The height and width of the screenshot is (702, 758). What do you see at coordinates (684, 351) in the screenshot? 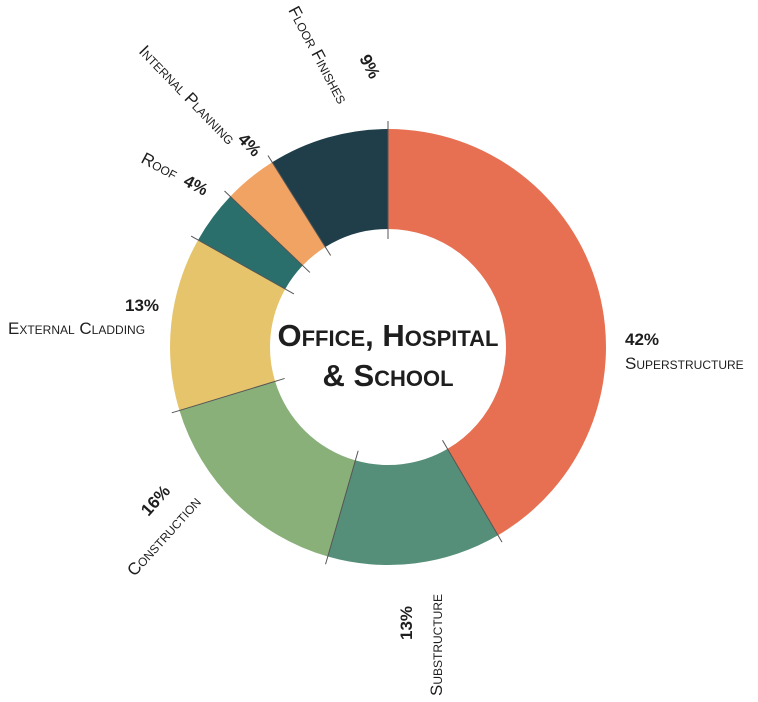
I see `label-superstructure: 42% Superstructure` at bounding box center [684, 351].